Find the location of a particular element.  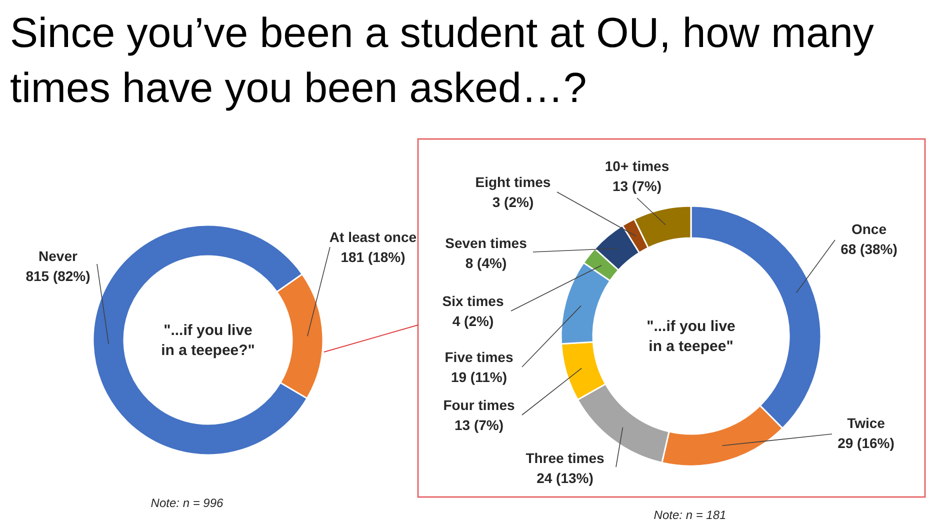

data-label: 19 (11%) is located at coordinates (479, 377).